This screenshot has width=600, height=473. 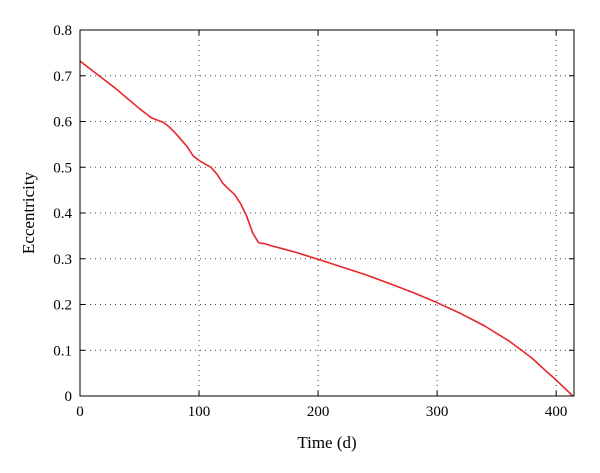 What do you see at coordinates (199, 412) in the screenshot?
I see `x-tick-label: 100` at bounding box center [199, 412].